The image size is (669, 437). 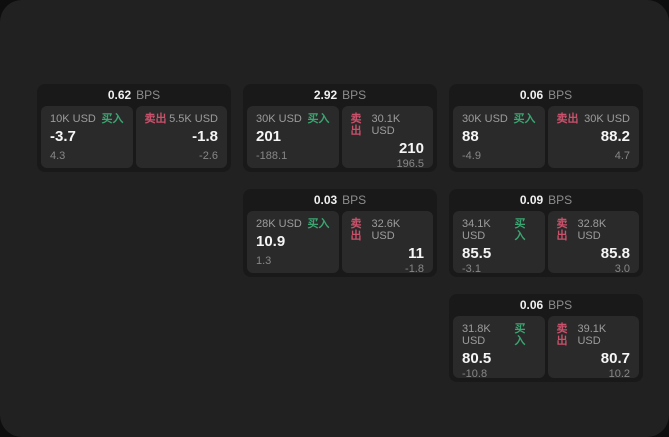 I want to click on sell-panel-top: 卖出 39.1K USD, so click(x=594, y=335).